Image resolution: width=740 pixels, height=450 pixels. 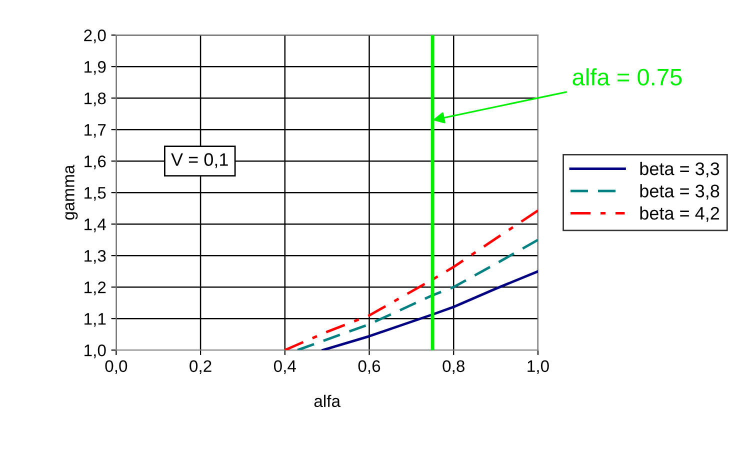 I want to click on y-tick-label: 1,8, so click(x=95, y=99).